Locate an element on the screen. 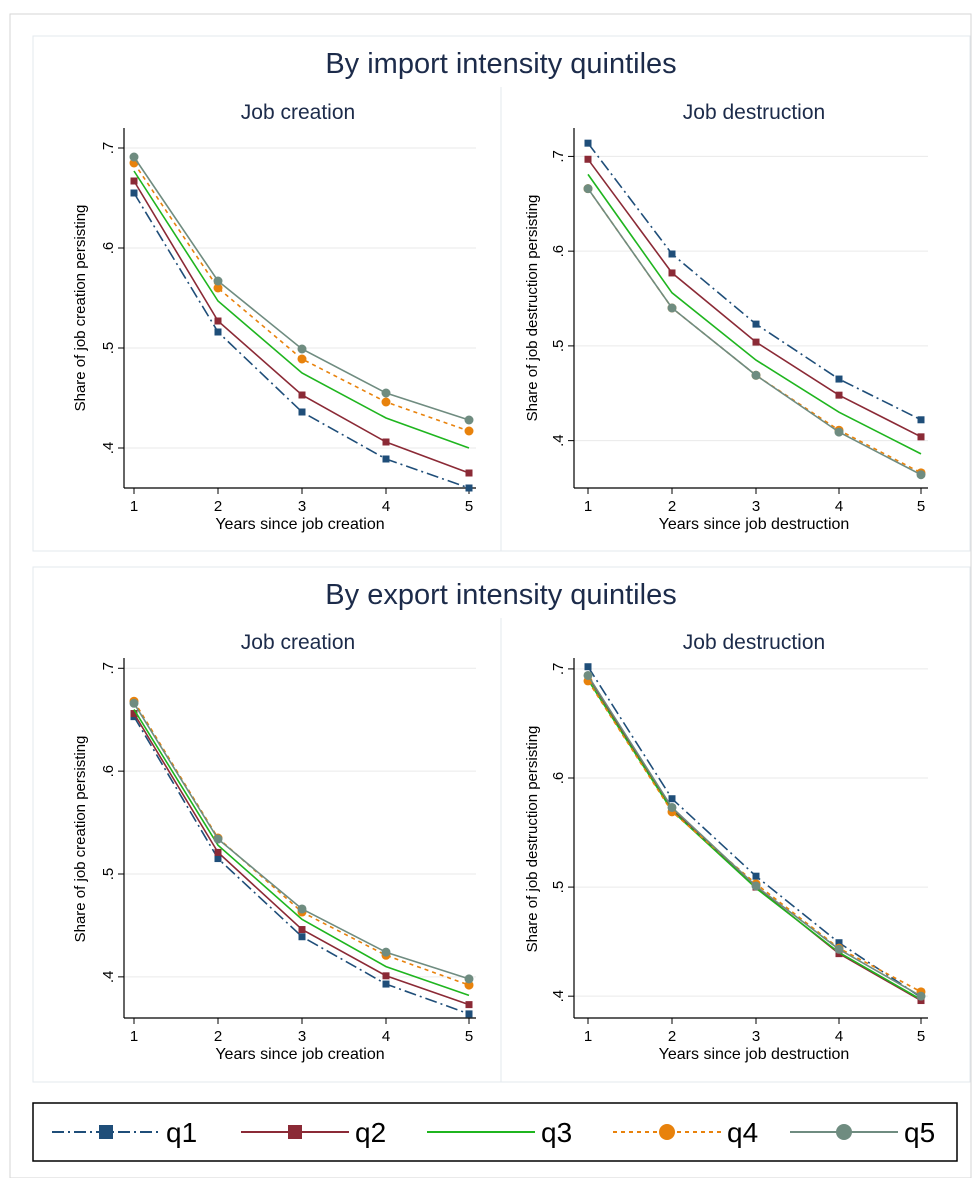 Image resolution: width=974 pixels, height=1178 pixels. y-axis-label: Share of job destruction persisting is located at coordinates (532, 839).